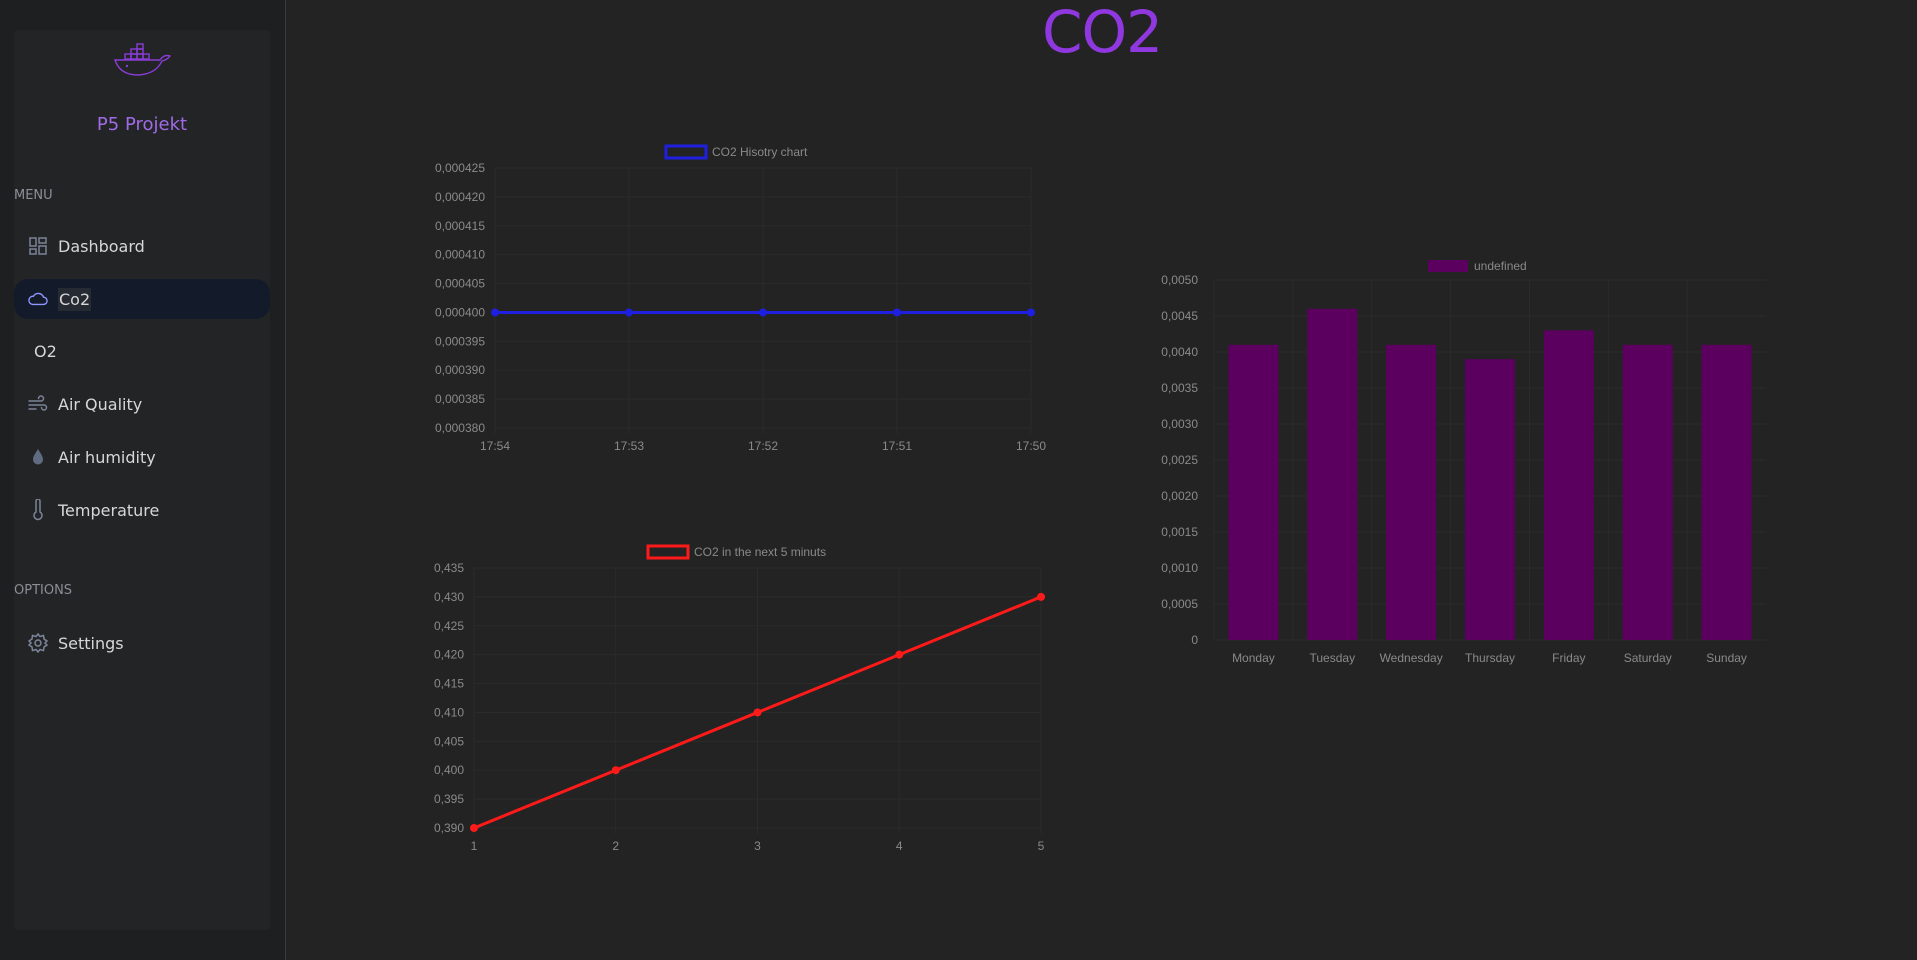 This screenshot has height=960, width=1917. What do you see at coordinates (143, 59) in the screenshot?
I see `docker-whale-logo` at bounding box center [143, 59].